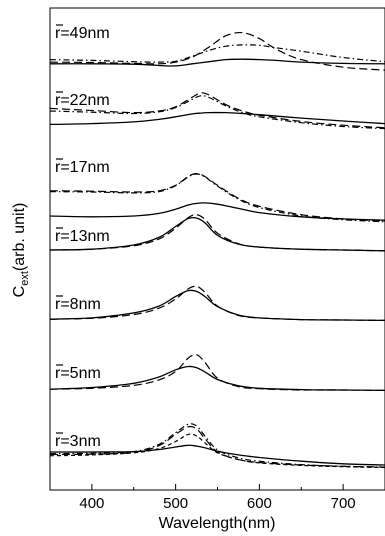 This screenshot has height=536, width=385. Describe the element at coordinates (82, 167) in the screenshot. I see `panel-label: r=17nm` at that location.